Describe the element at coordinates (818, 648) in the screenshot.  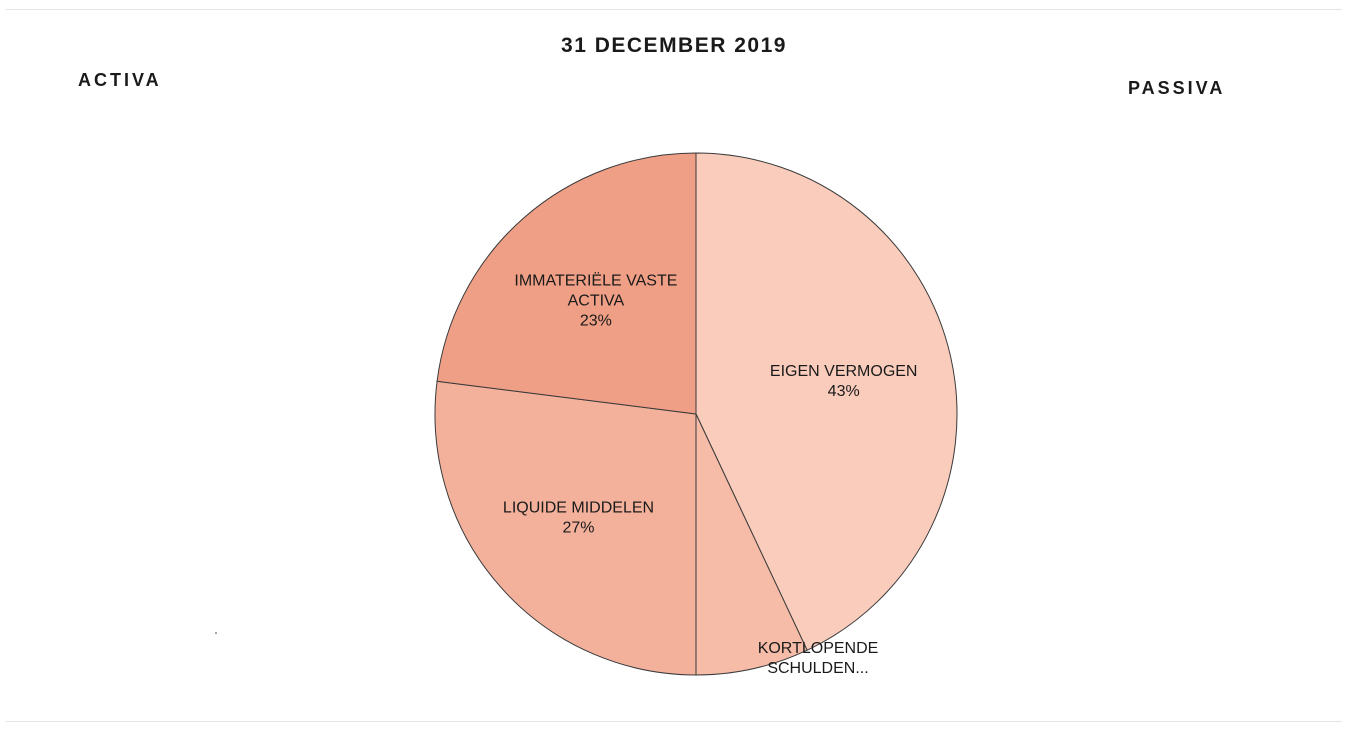
I see `slice-label-1-line-0: KORTLOPENDE` at that location.